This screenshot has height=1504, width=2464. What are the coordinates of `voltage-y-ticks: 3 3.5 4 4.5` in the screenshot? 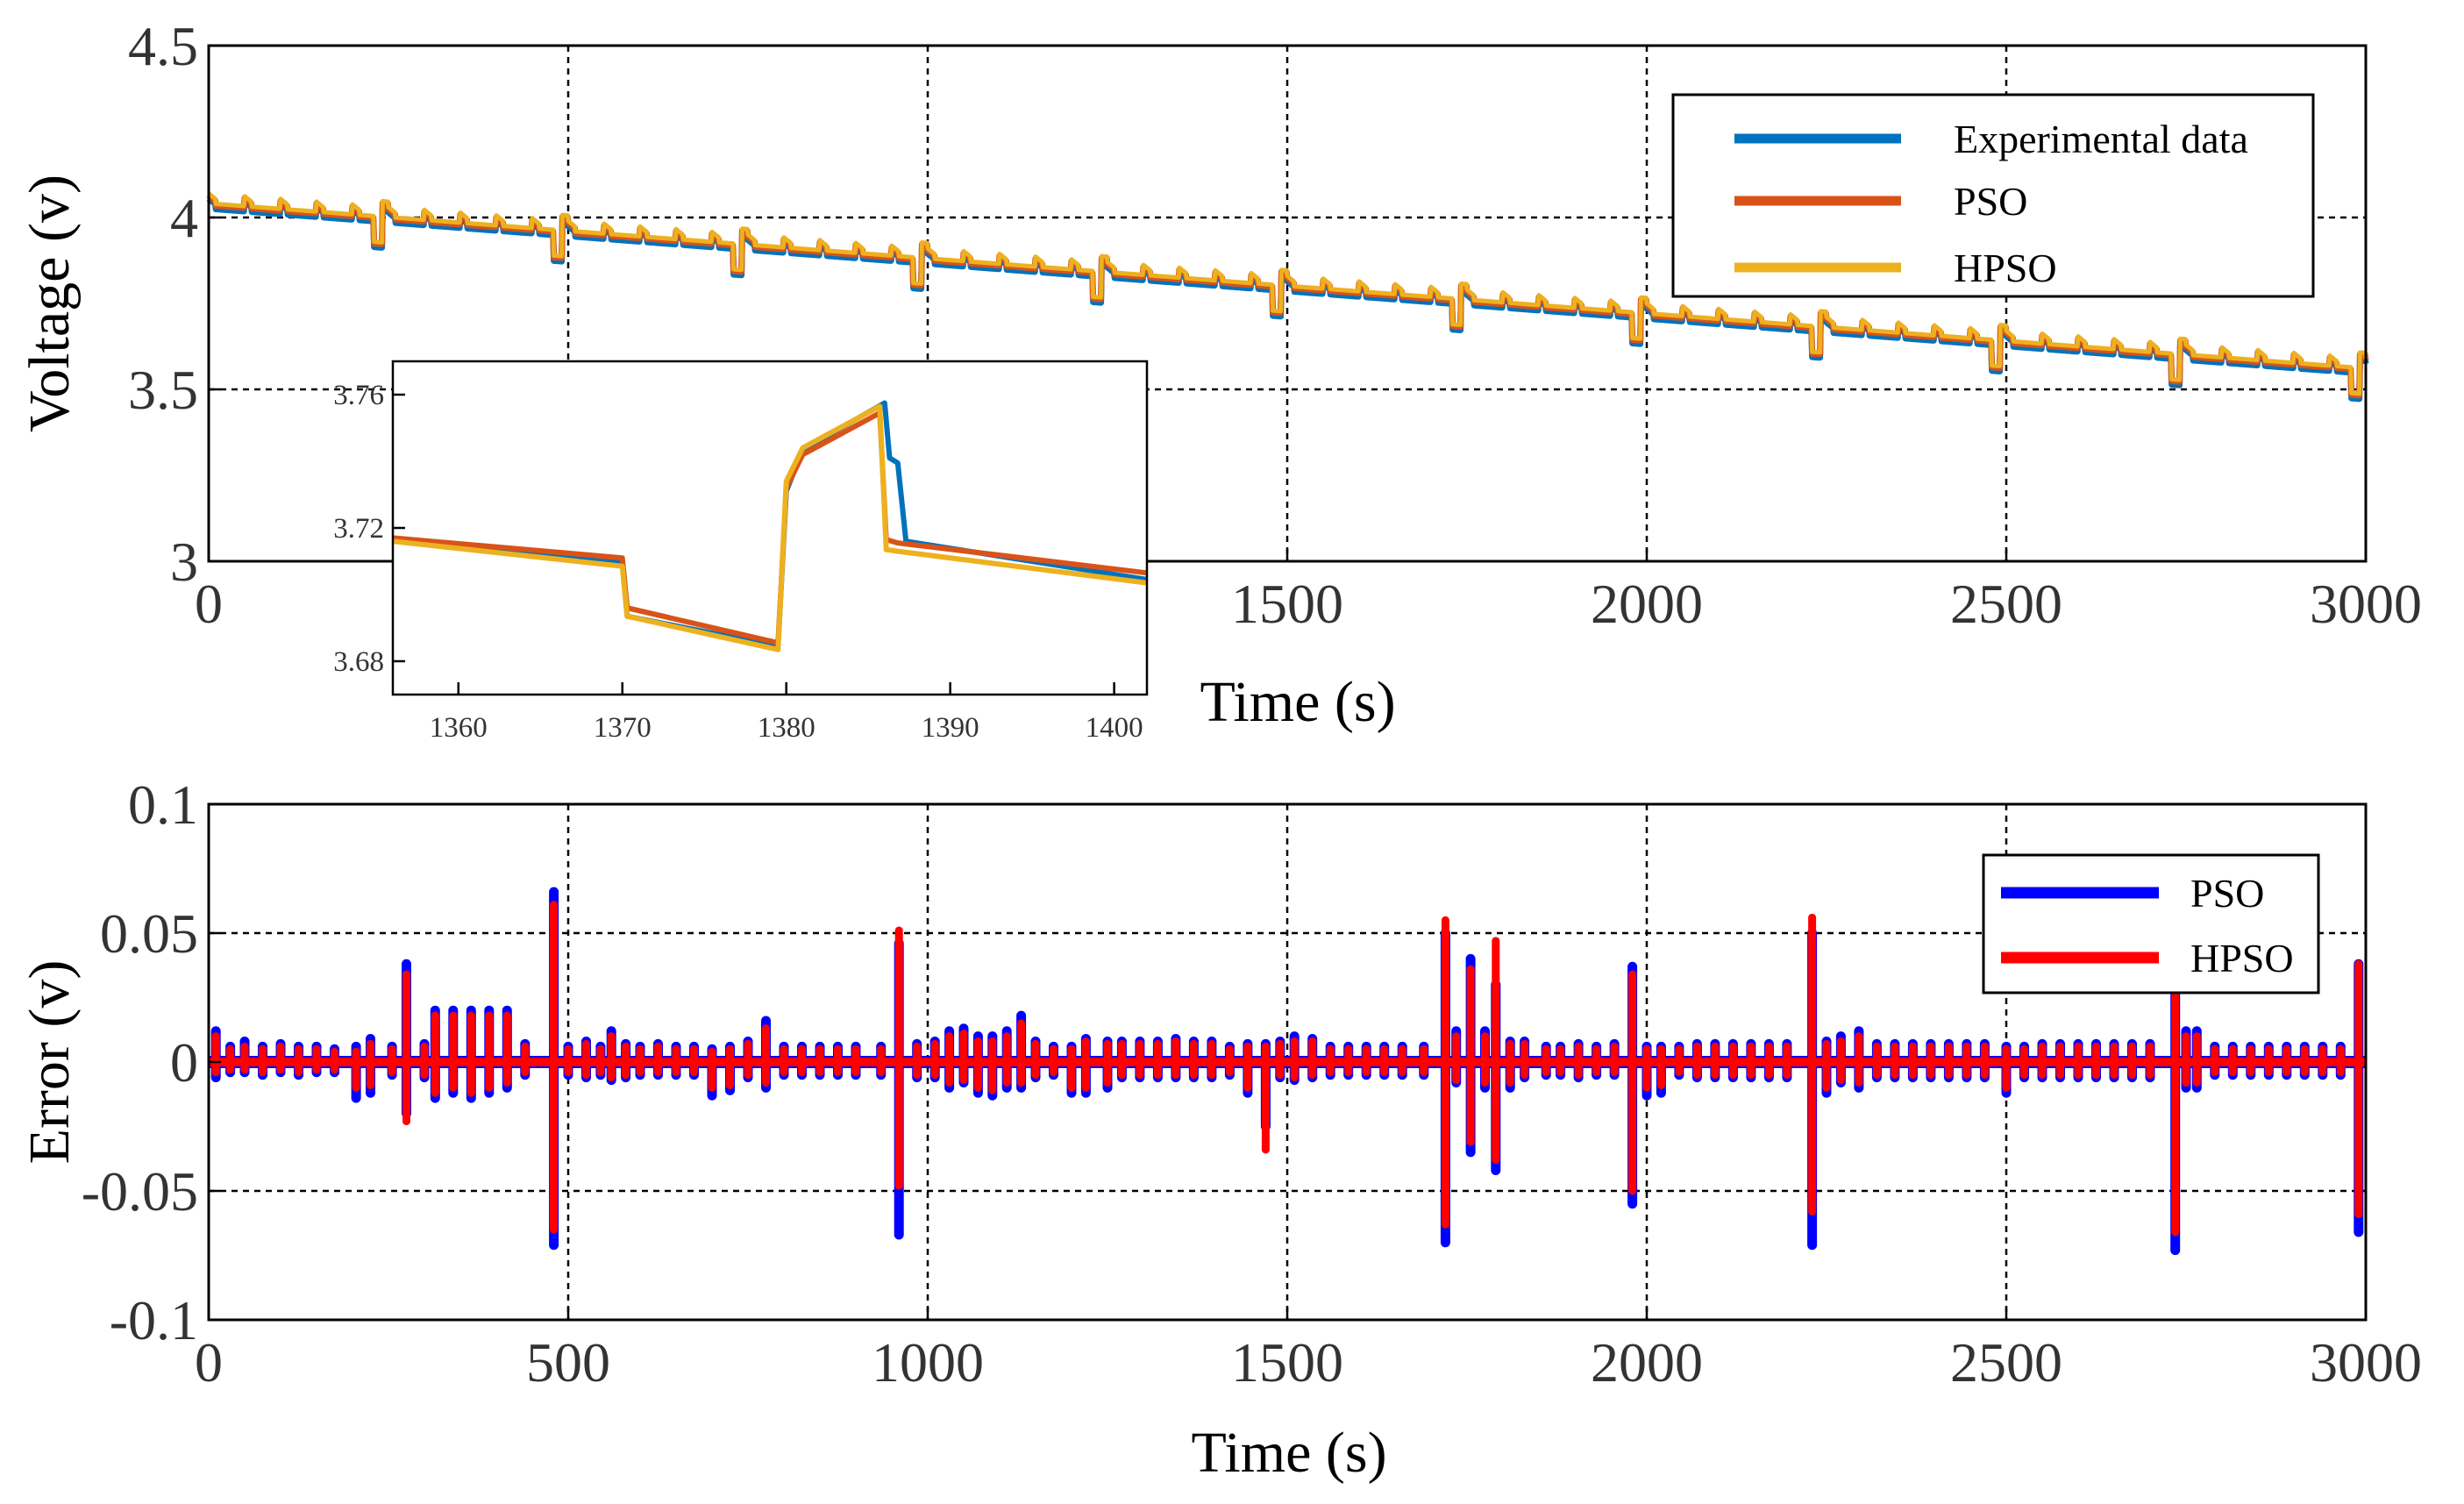 It's located at (175, 304).